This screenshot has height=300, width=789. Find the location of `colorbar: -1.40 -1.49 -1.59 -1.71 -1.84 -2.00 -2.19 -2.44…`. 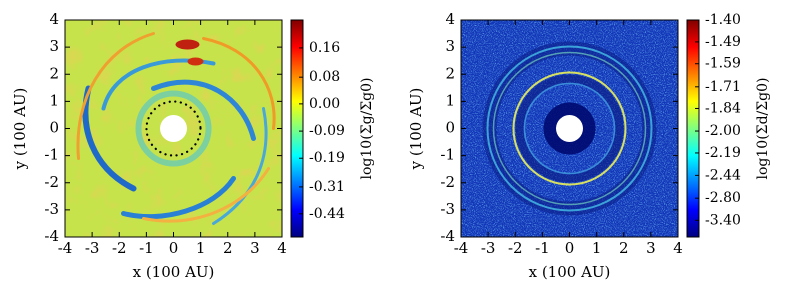

colorbar: -1.40 -1.49 -1.59 -1.71 -1.84 -2.00 -2.19 -2.44… is located at coordinates (728, 125).